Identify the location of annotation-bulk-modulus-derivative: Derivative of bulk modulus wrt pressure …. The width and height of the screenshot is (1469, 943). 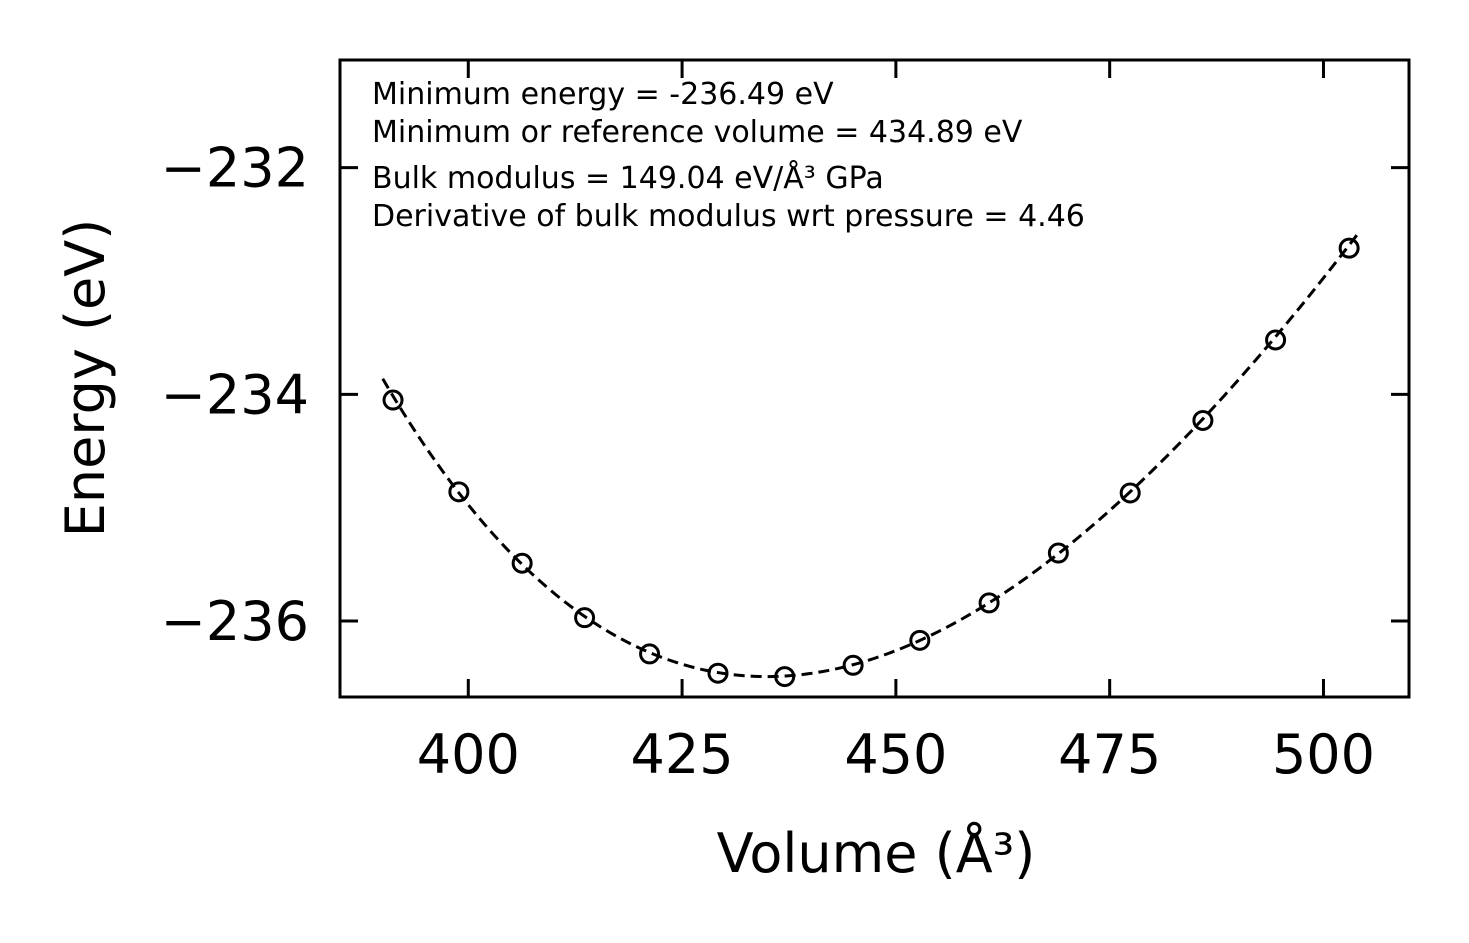
(728, 216).